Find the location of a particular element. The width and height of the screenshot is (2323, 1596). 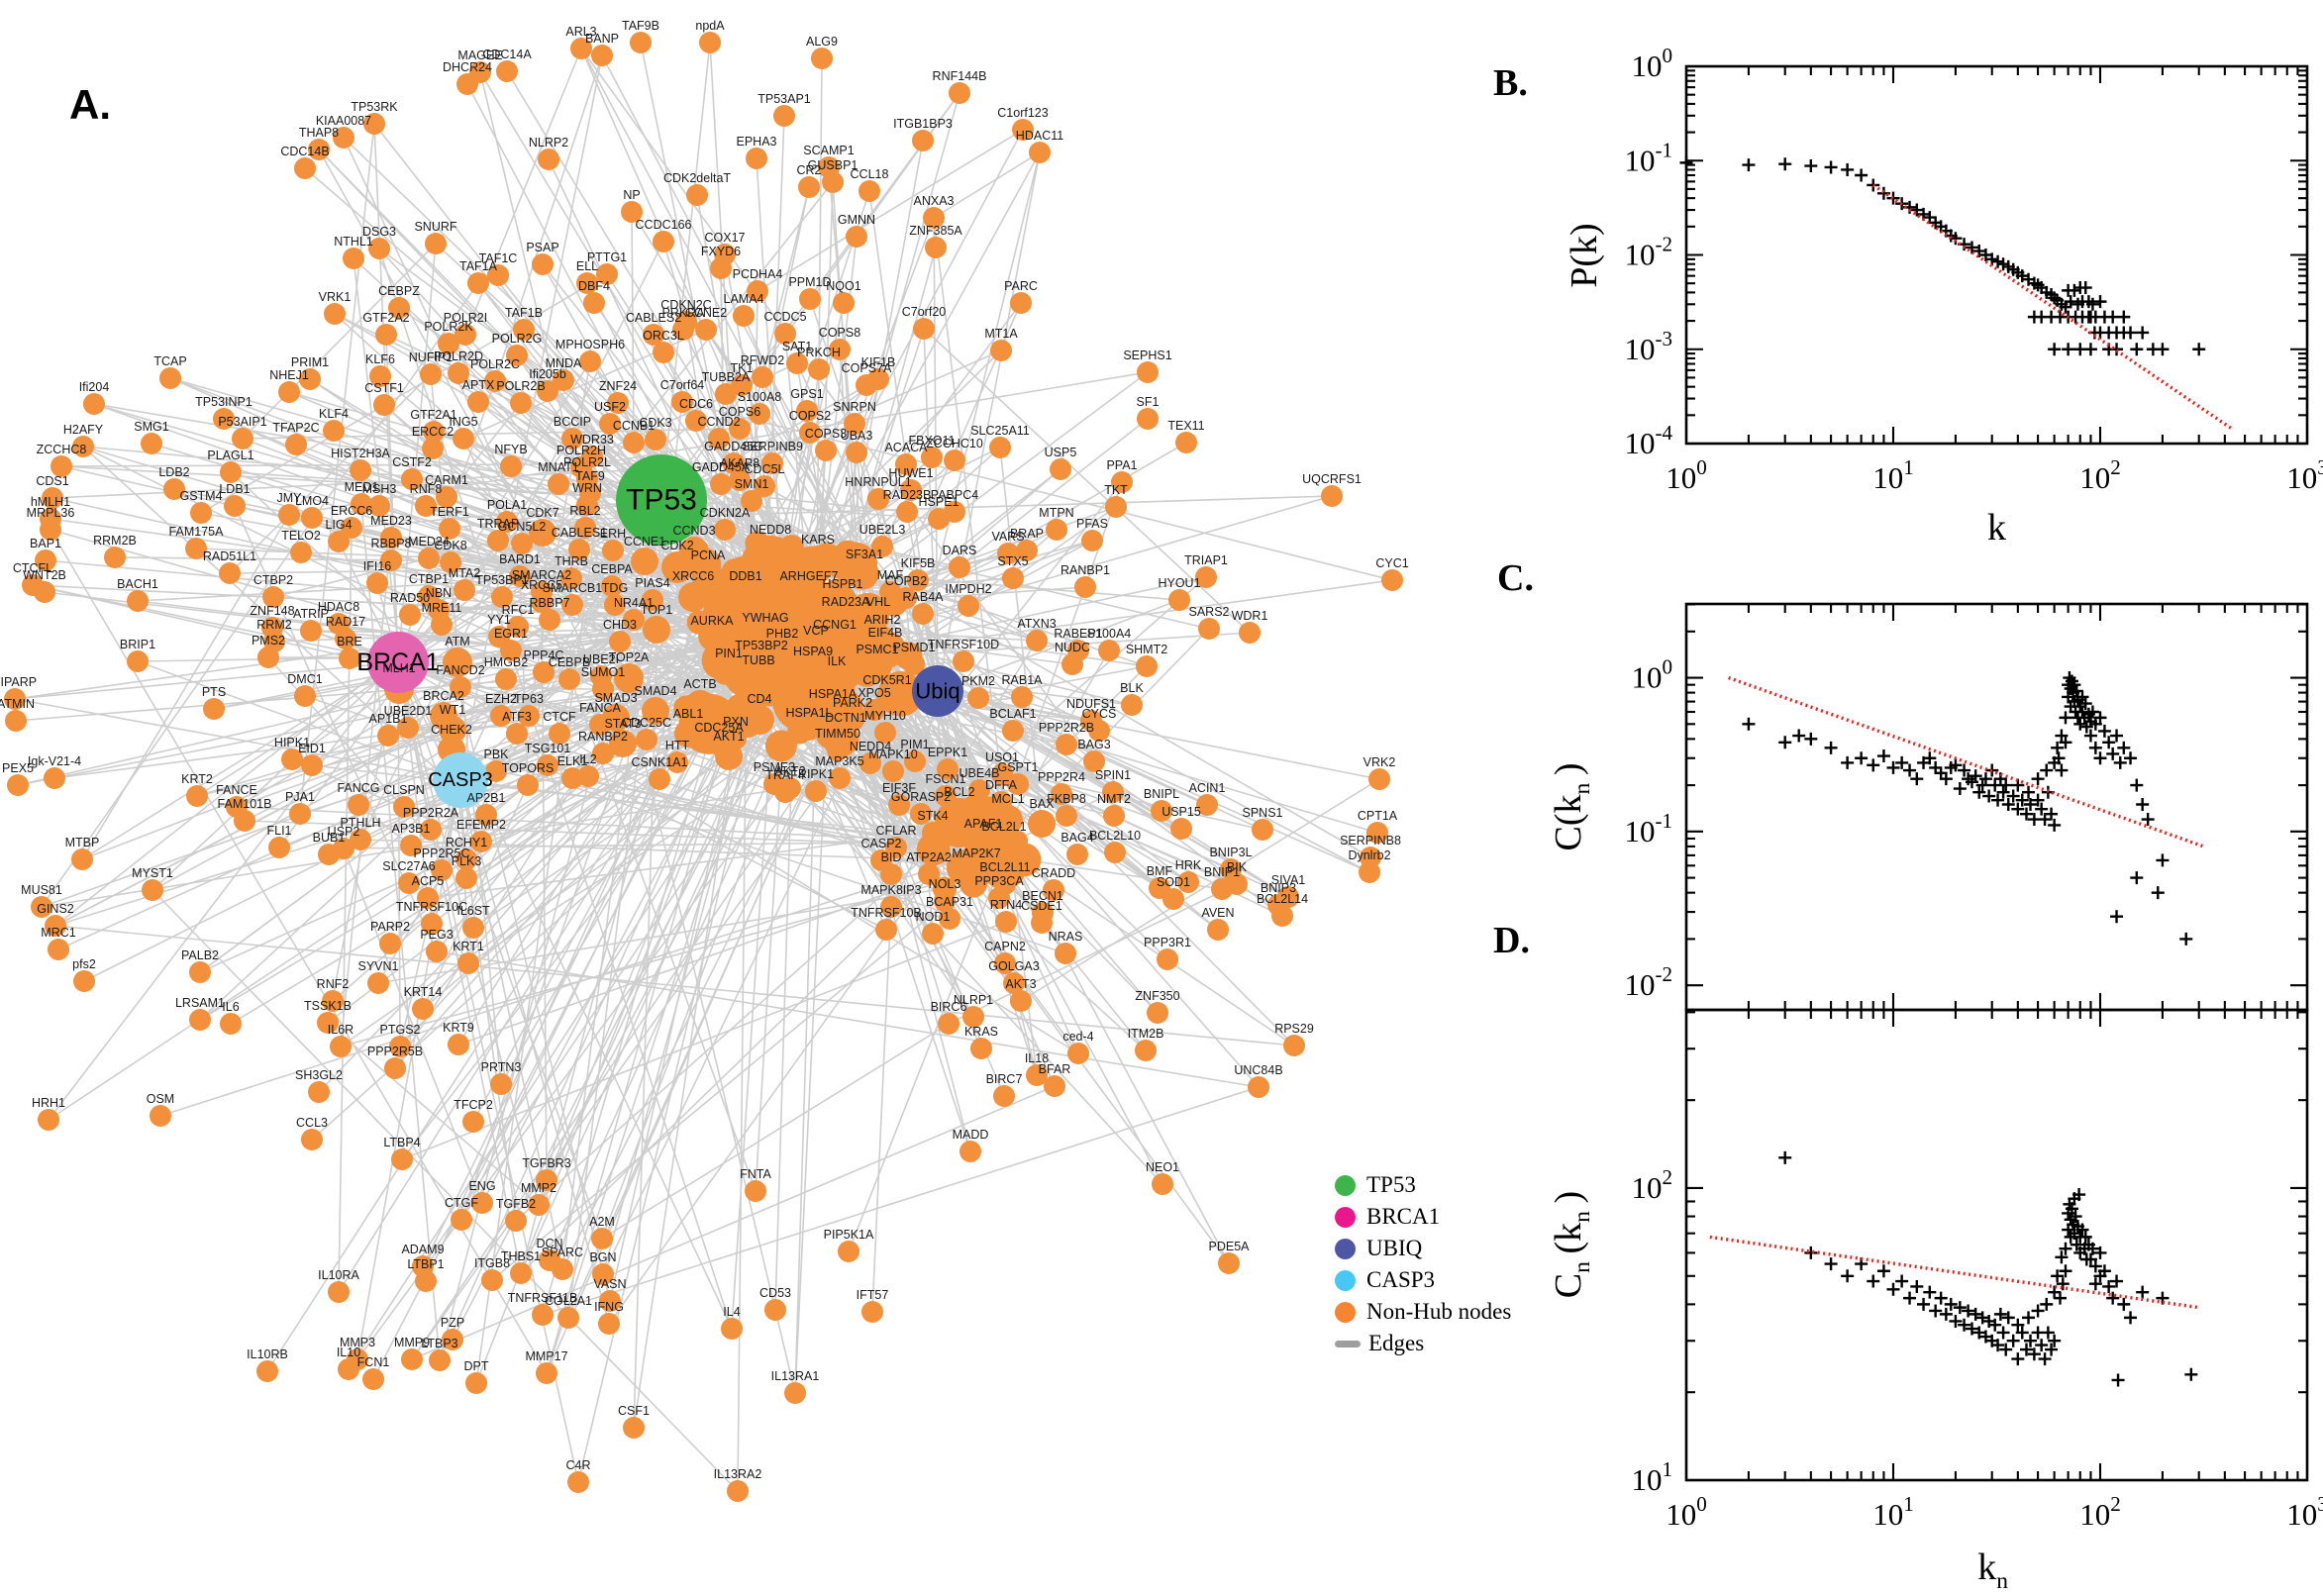

tick-label: 10¹ is located at coordinates (1893, 475).